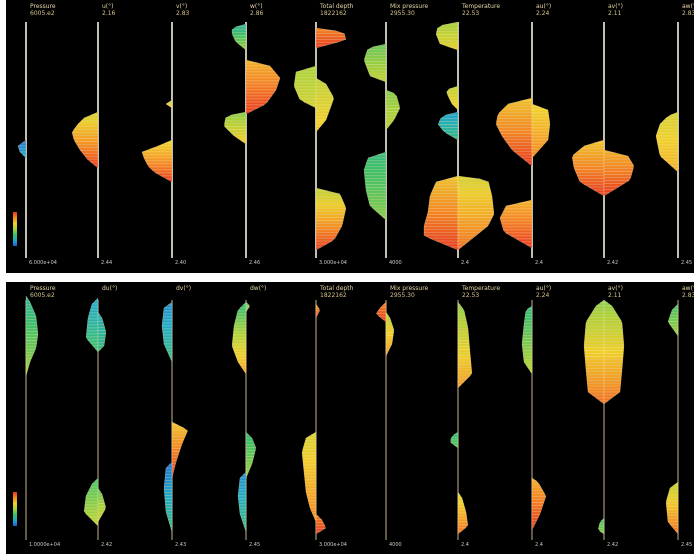 The width and height of the screenshot is (700, 554). What do you see at coordinates (107, 263) in the screenshot?
I see `column-foot-value: 2.44` at bounding box center [107, 263].